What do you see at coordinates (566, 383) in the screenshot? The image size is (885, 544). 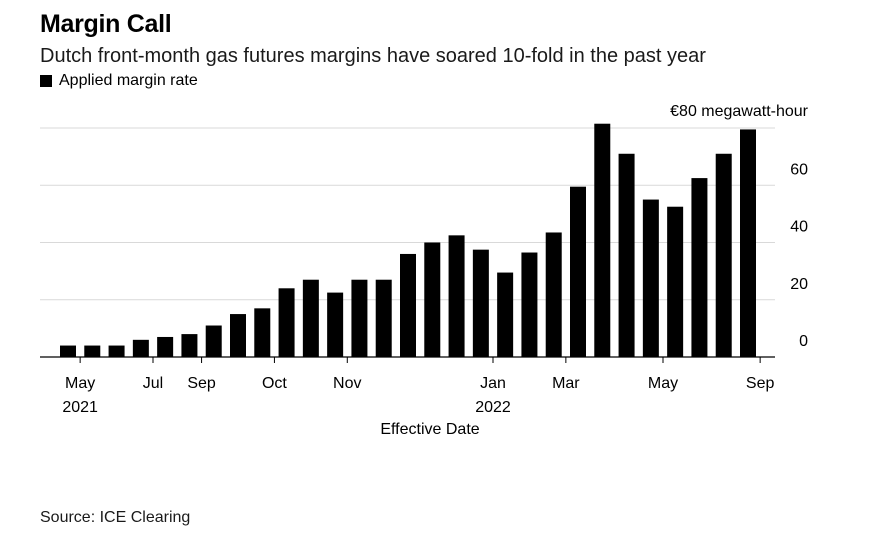 I see `x-tick-label: Mar` at bounding box center [566, 383].